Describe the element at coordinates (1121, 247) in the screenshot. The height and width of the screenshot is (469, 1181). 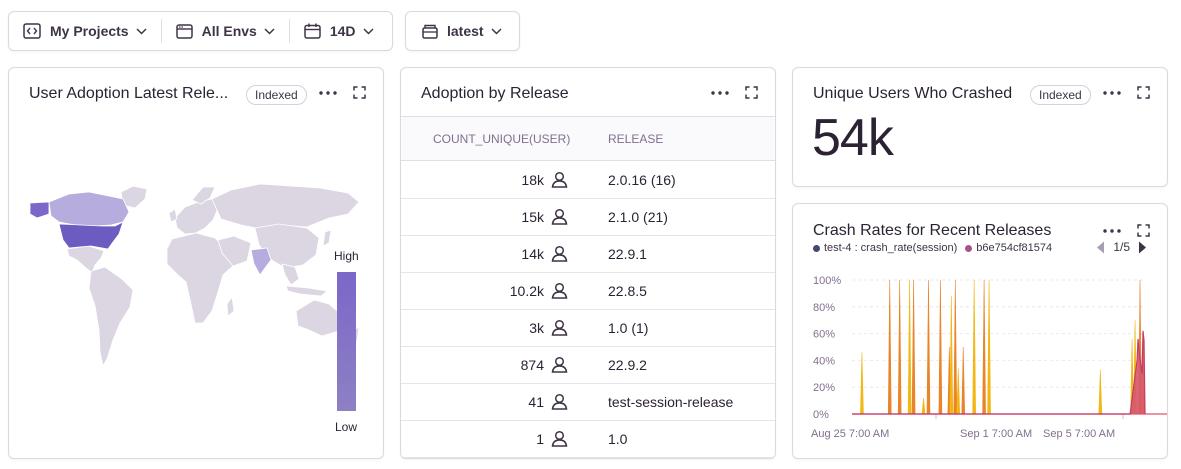
I see `pager-label: 1/5` at that location.